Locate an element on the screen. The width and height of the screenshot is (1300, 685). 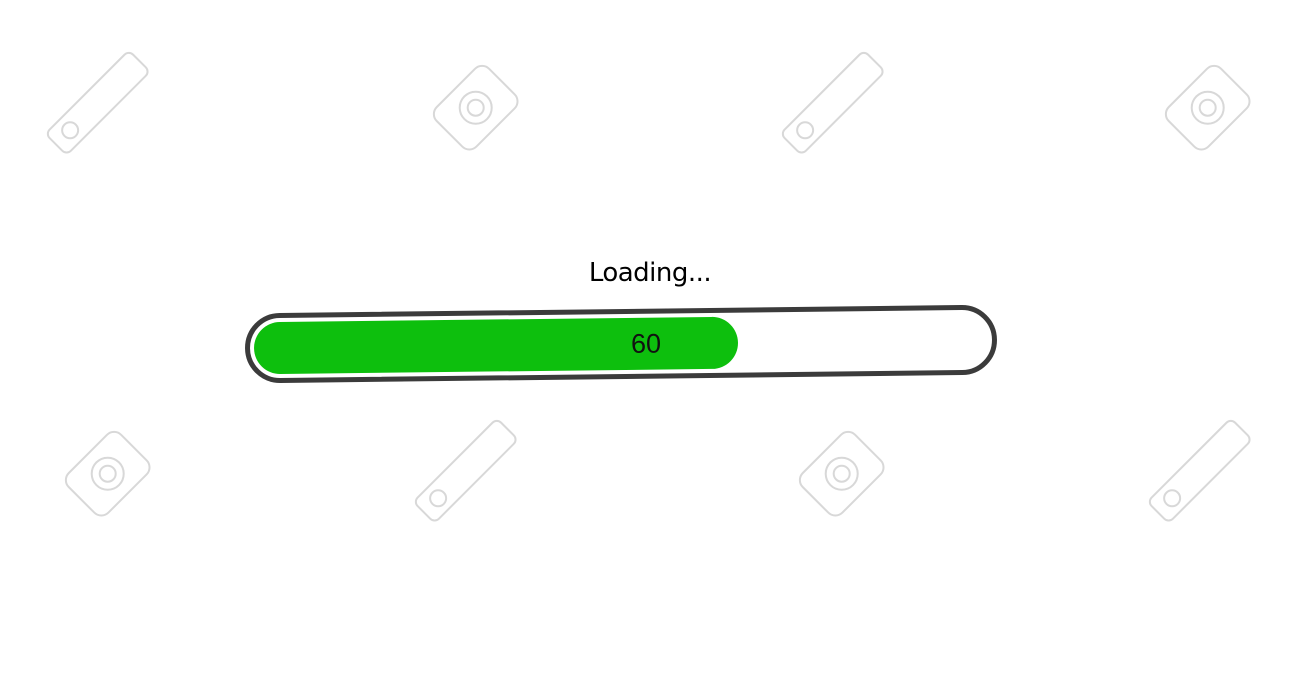
progress-bar: 60 is located at coordinates (621, 344).